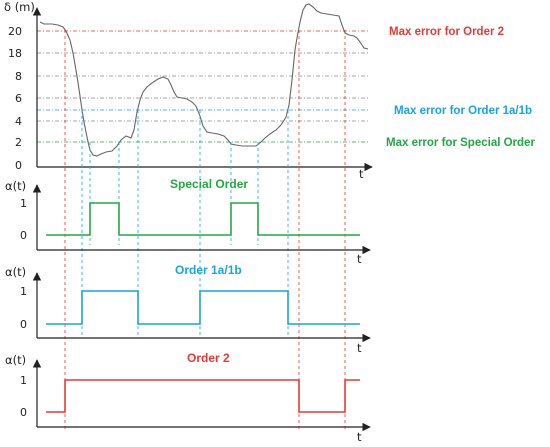  What do you see at coordinates (15, 31) in the screenshot?
I see `tick-20: 20` at bounding box center [15, 31].